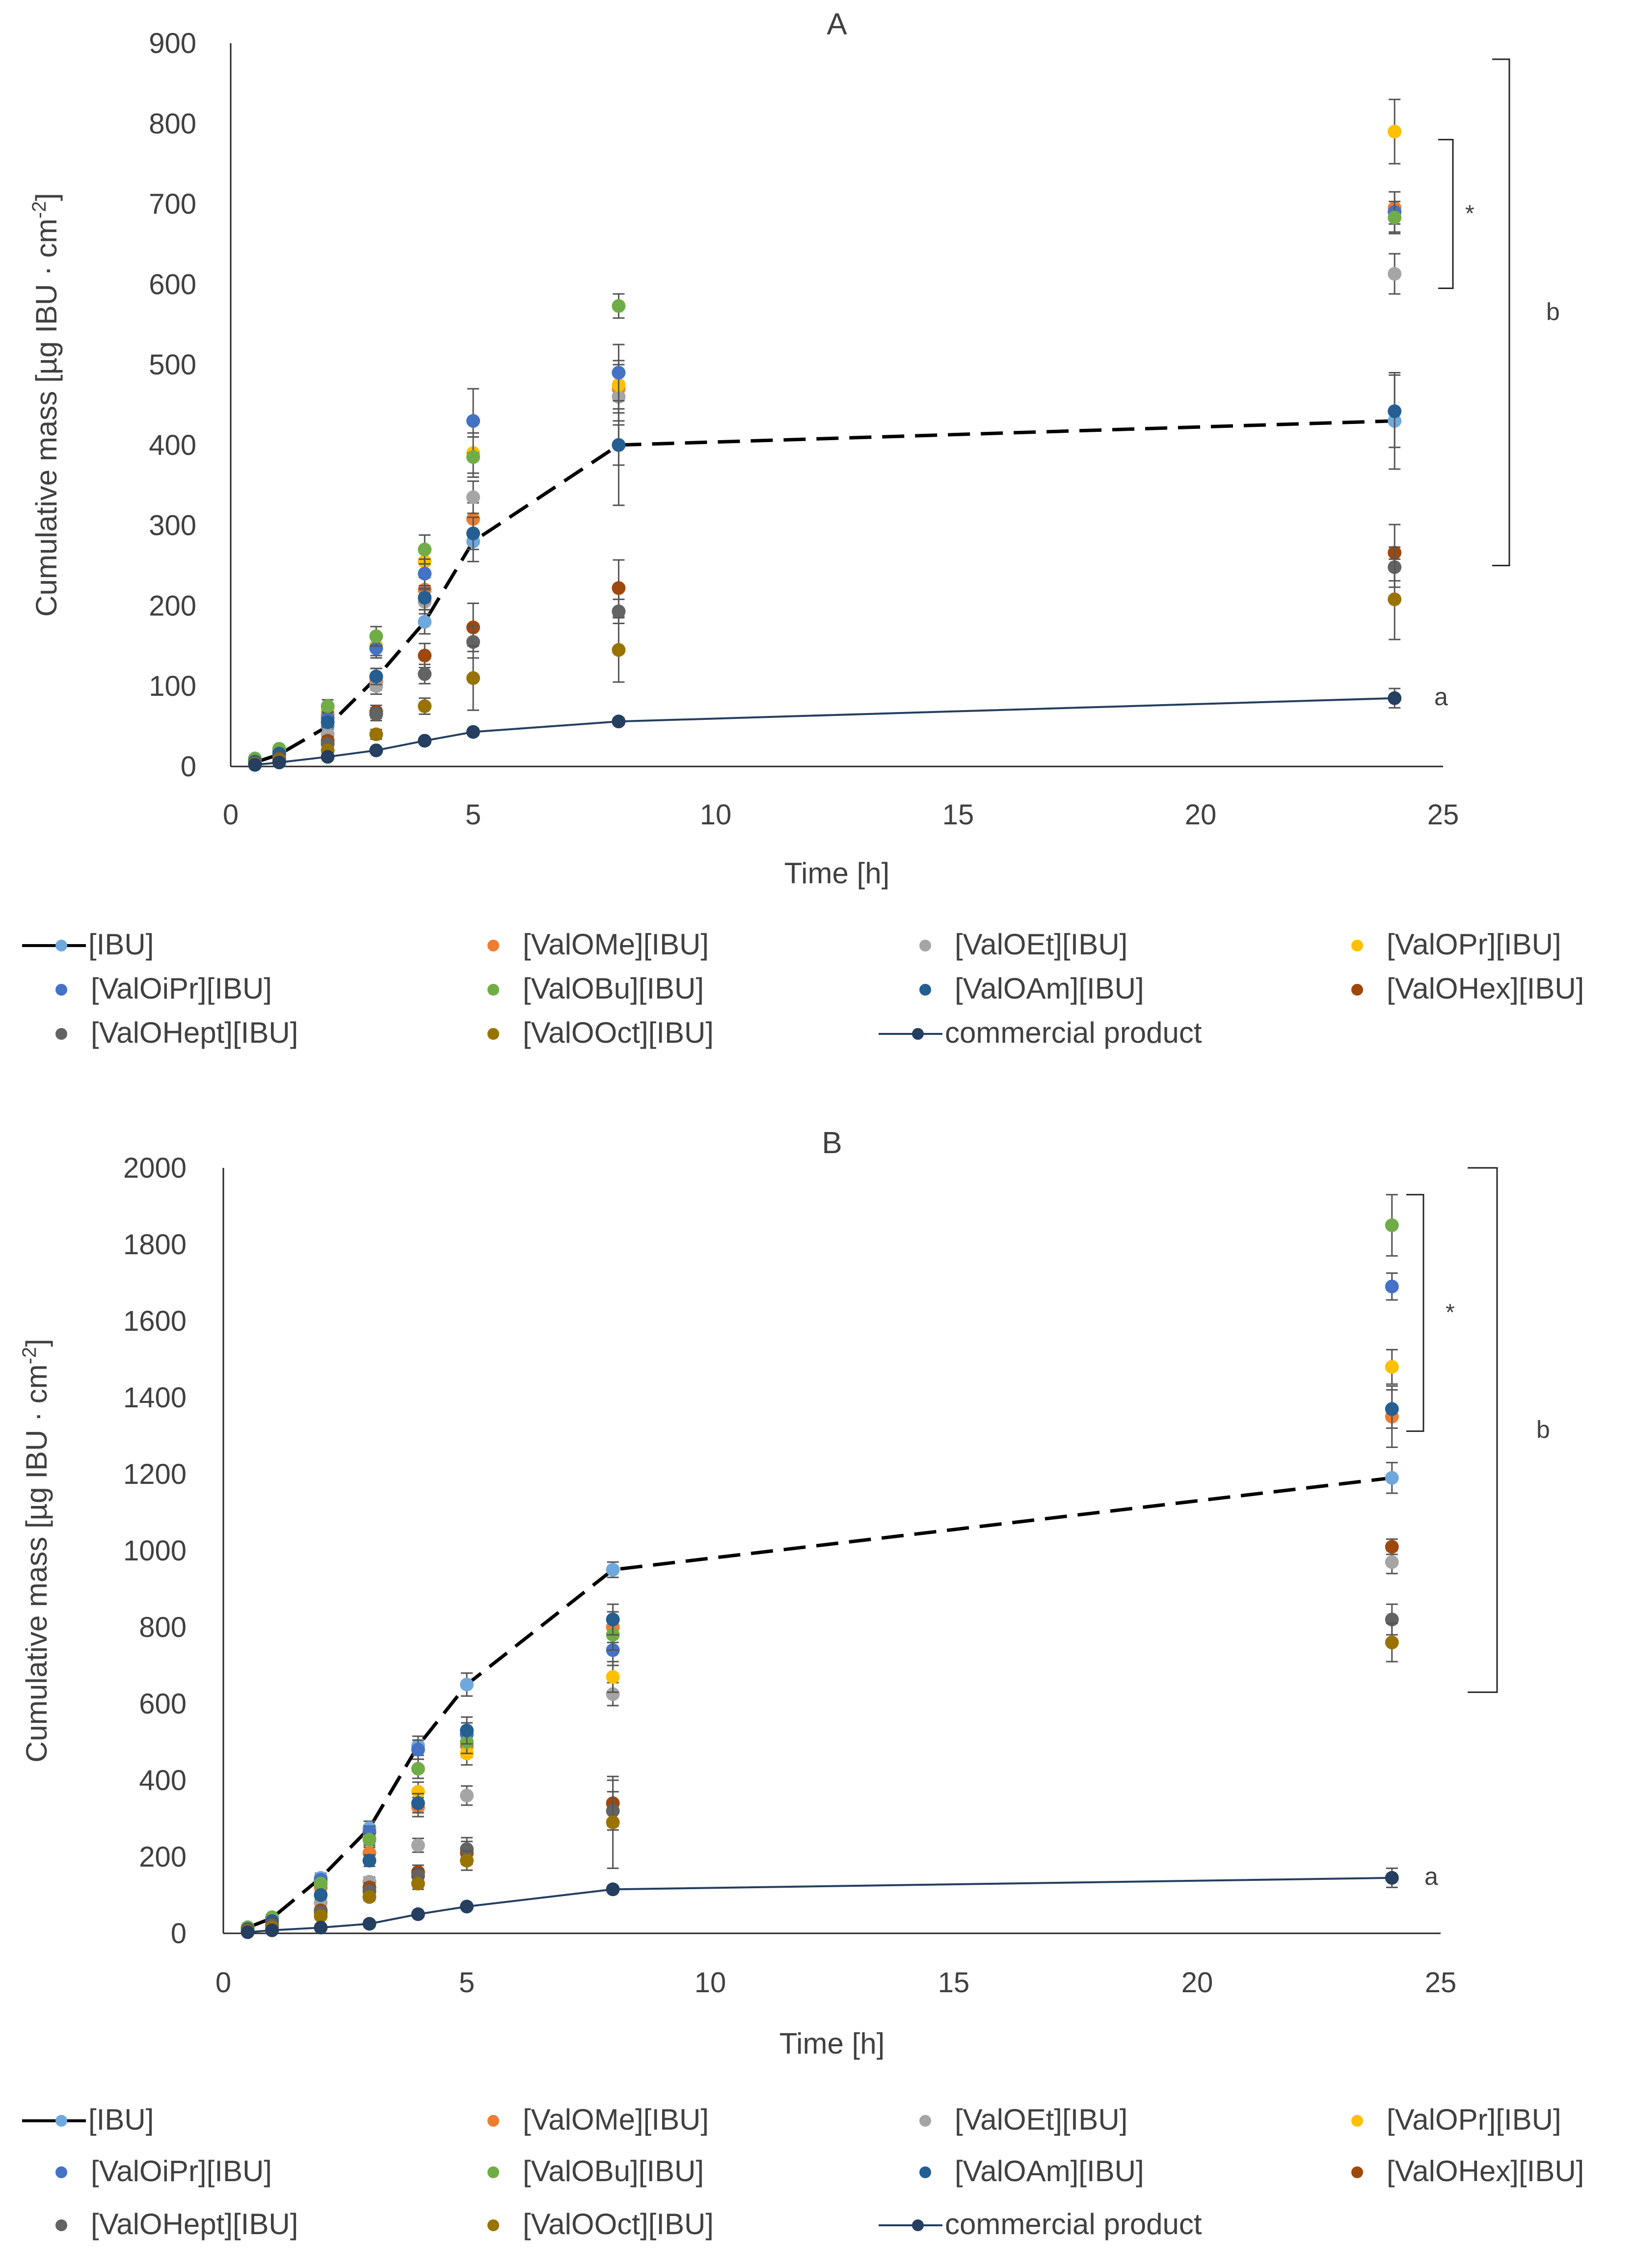 This screenshot has height=2268, width=1635. Describe the element at coordinates (231, 815) in the screenshot. I see `x-tick-label: 0` at that location.